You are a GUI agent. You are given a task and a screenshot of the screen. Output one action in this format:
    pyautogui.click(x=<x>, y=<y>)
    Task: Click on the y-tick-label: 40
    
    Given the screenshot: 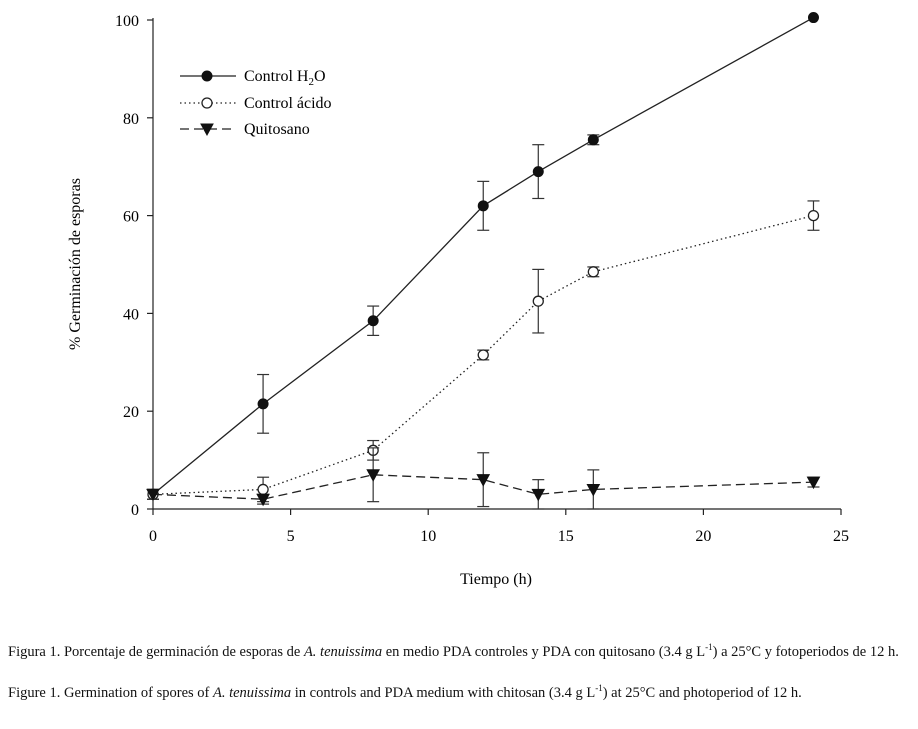 What is the action you would take?
    pyautogui.click(x=131, y=314)
    